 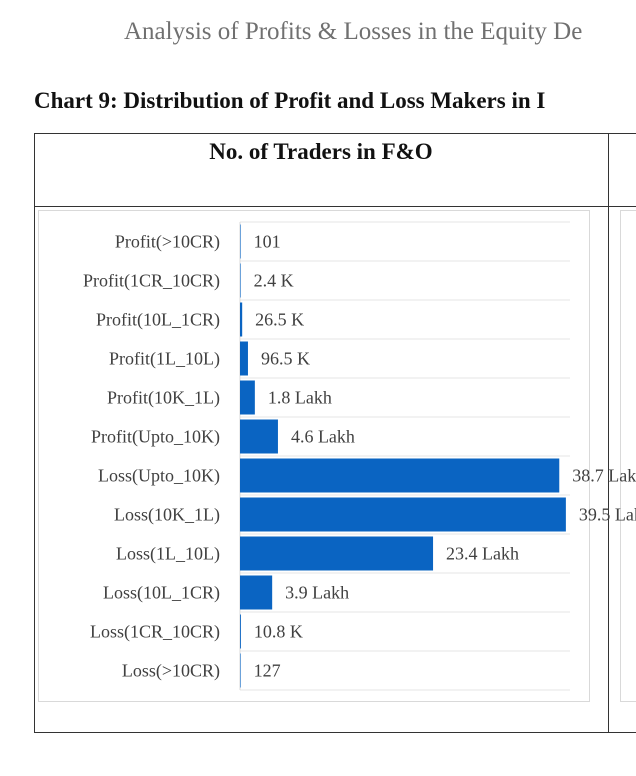 What do you see at coordinates (151, 281) in the screenshot?
I see `category-label: Profit(1CR_10CR)` at bounding box center [151, 281].